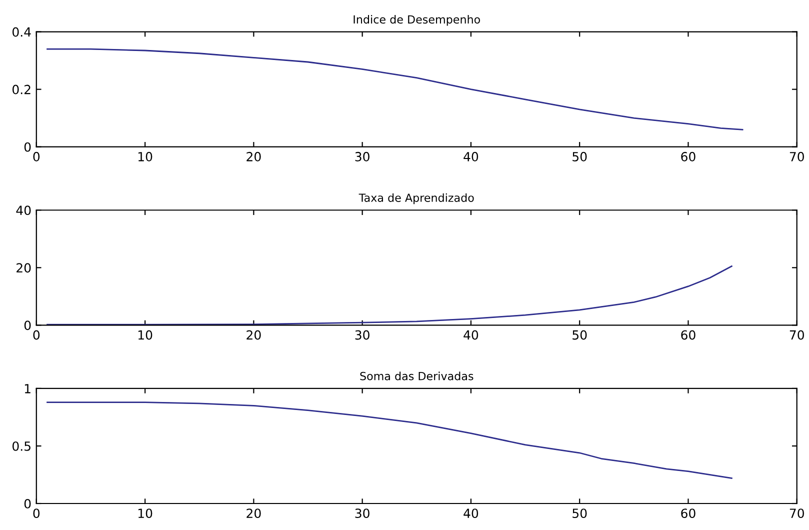 The width and height of the screenshot is (809, 530). I want to click on chart-title: Soma das Derivadas, so click(417, 376).